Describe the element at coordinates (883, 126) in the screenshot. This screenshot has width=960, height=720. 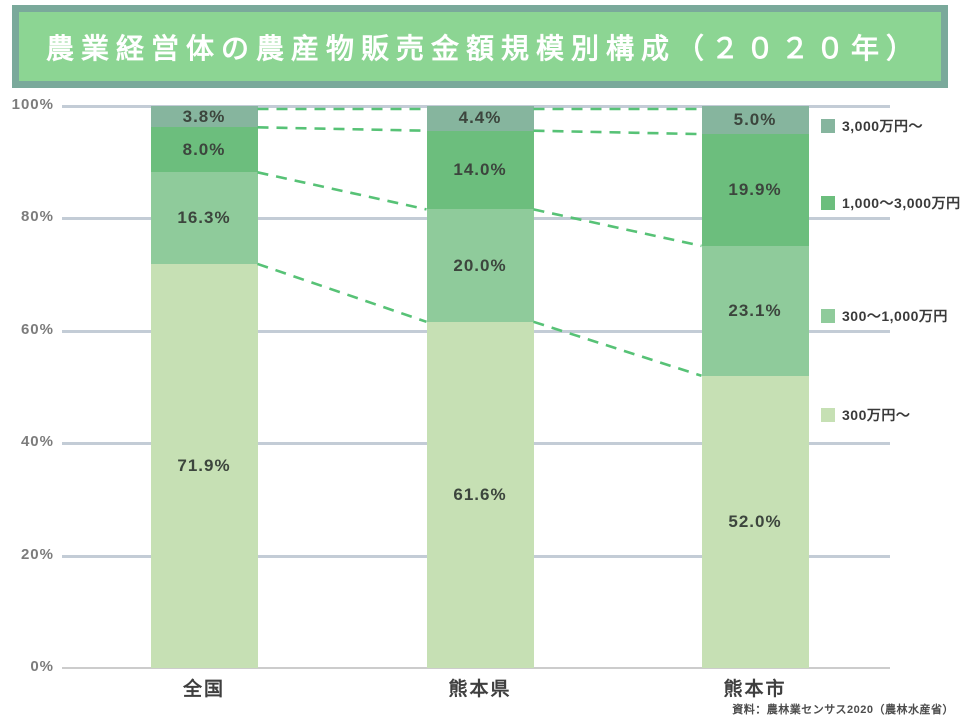
I see `legend-label: 3,000万円～` at that location.